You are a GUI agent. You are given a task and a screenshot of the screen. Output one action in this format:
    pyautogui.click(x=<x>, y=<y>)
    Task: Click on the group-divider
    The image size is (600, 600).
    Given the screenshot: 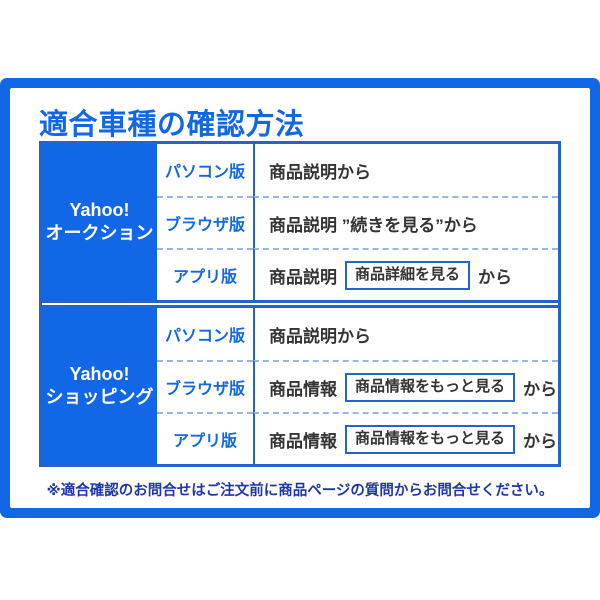 What is the action you would take?
    pyautogui.click(x=300, y=304)
    